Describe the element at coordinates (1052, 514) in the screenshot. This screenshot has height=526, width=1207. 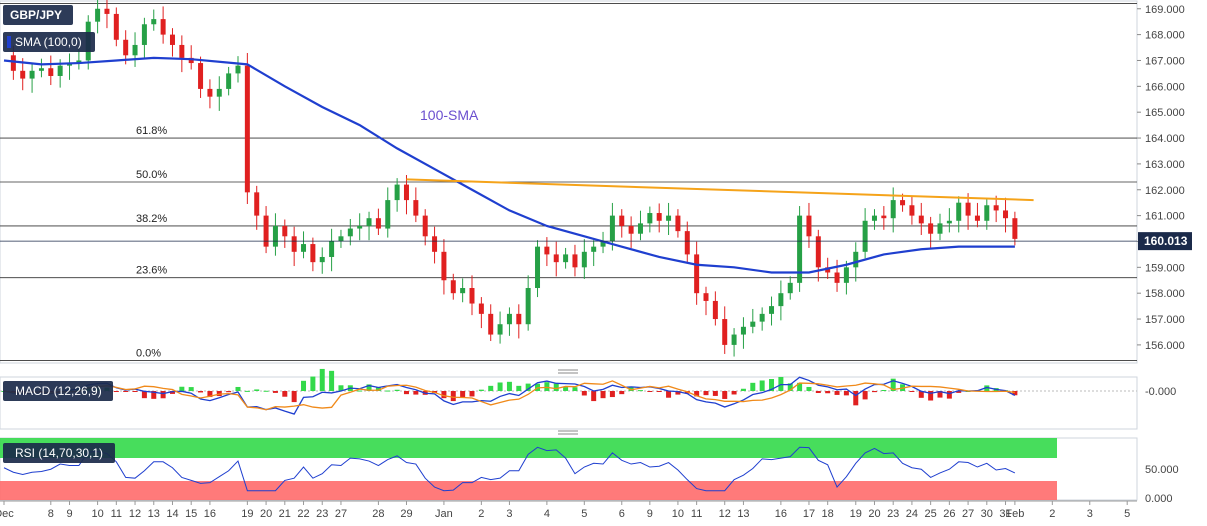
I see `time-tick-label: 2` at that location.